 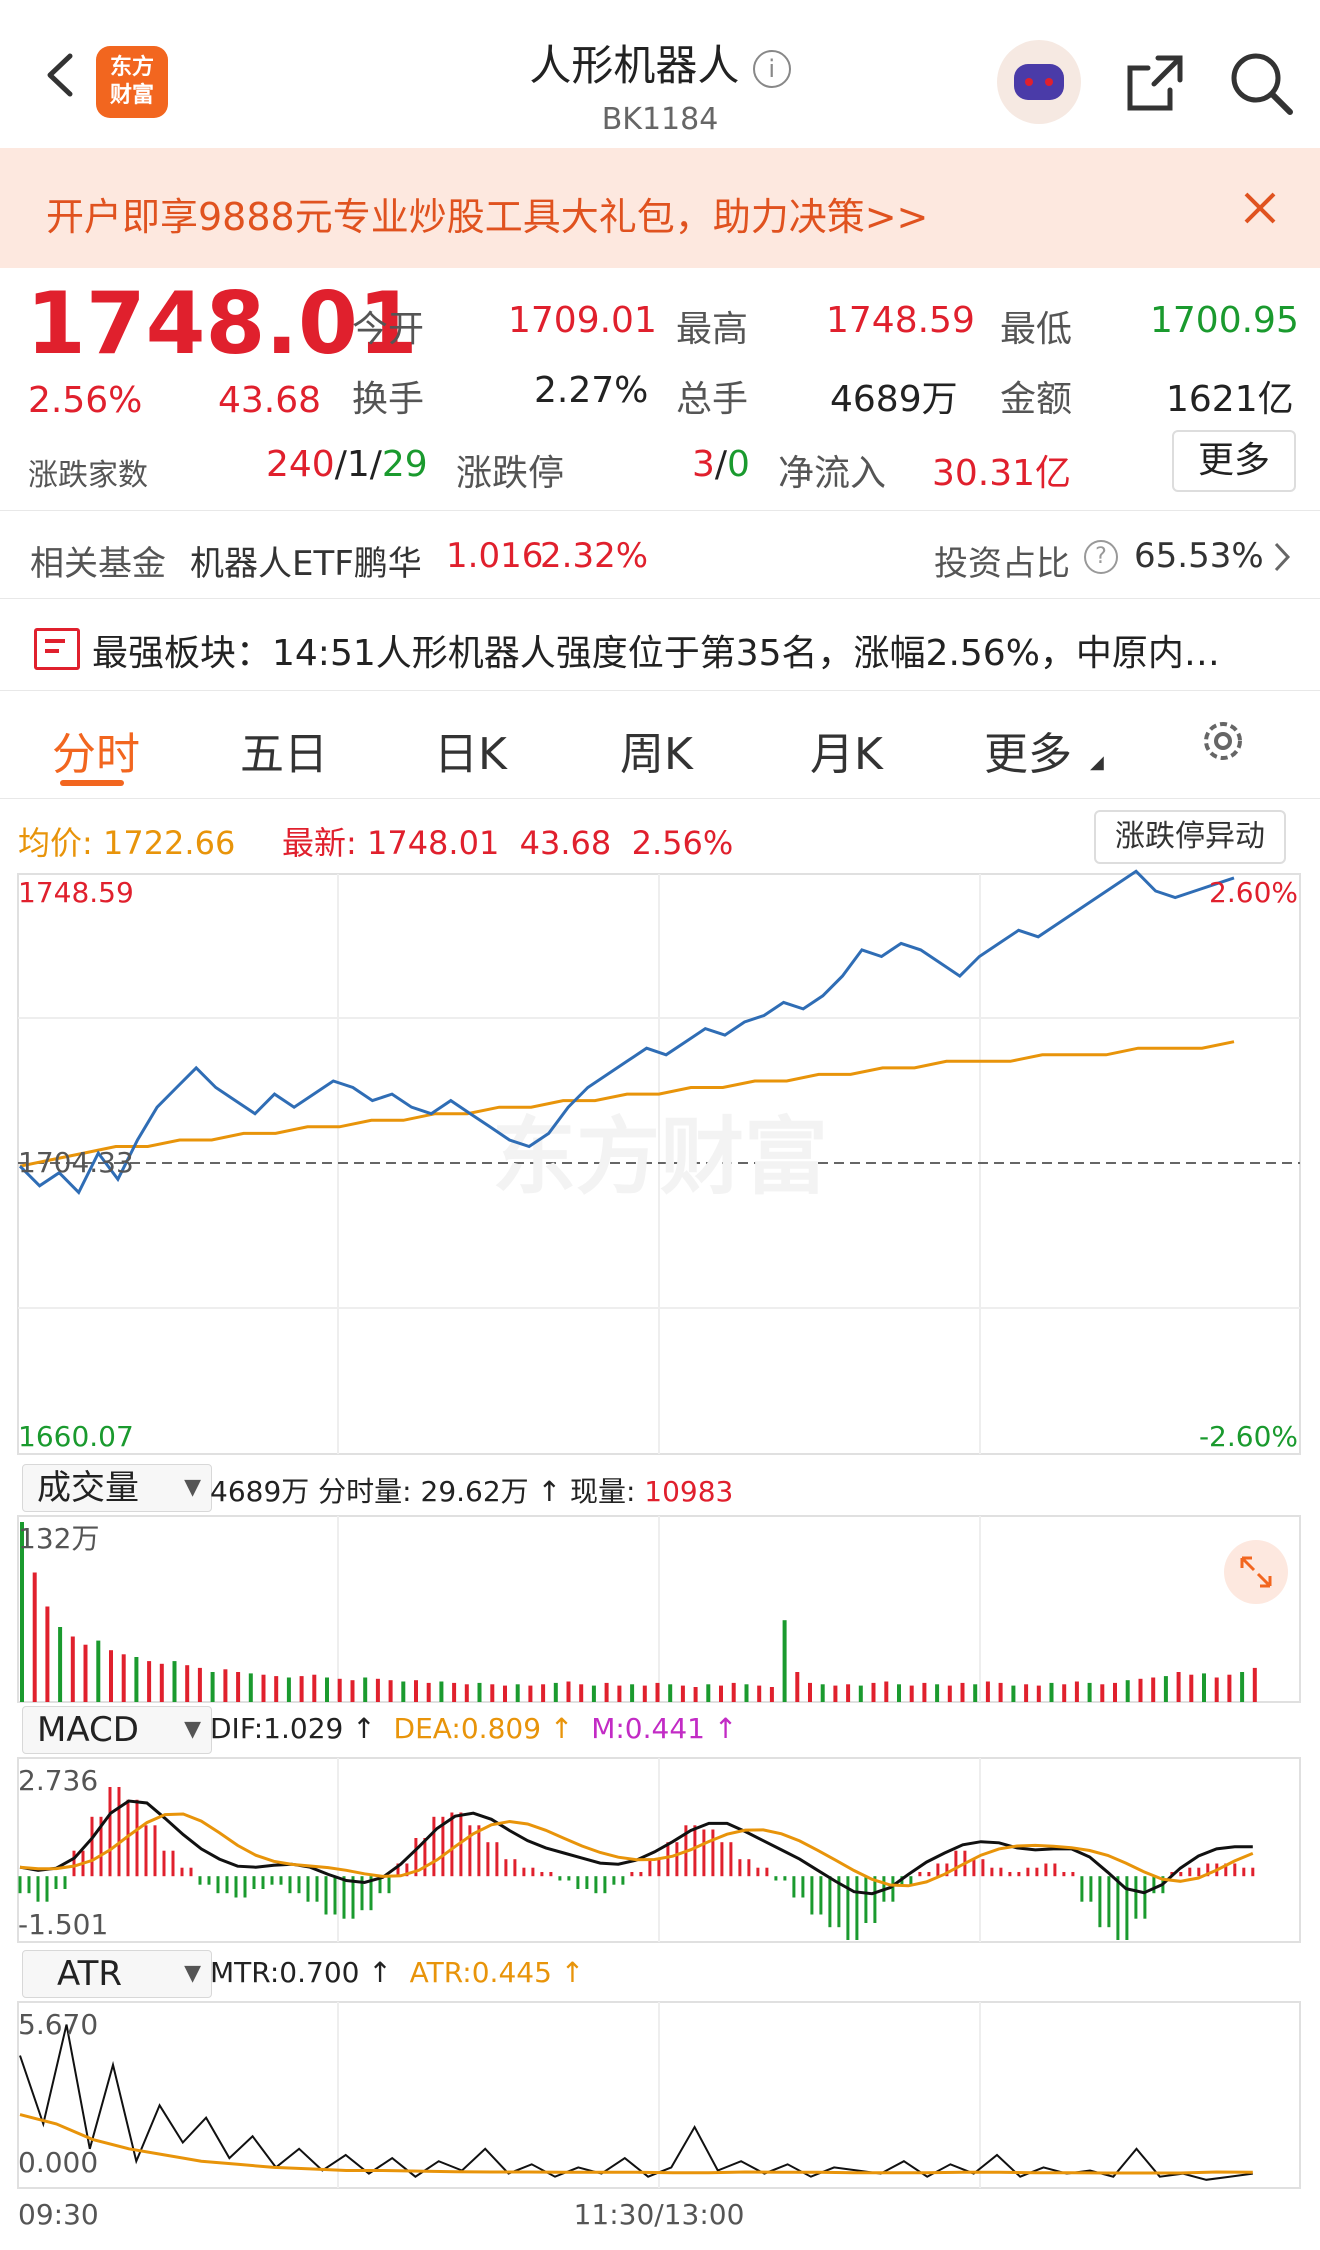 I want to click on close-icon, so click(x=1260, y=208).